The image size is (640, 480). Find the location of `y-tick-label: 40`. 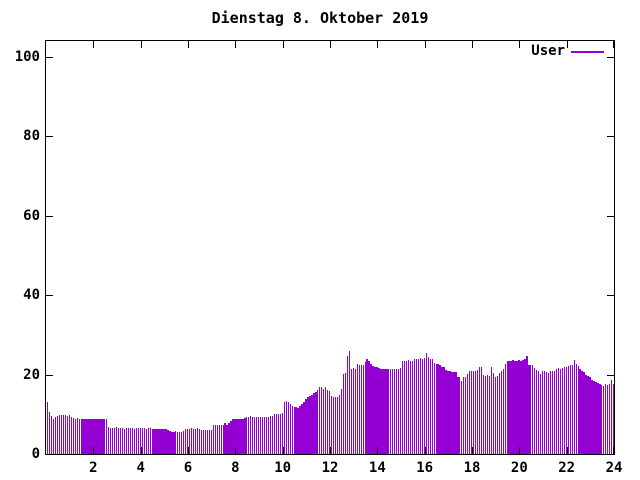

y-tick-label: 40 is located at coordinates (31, 295).